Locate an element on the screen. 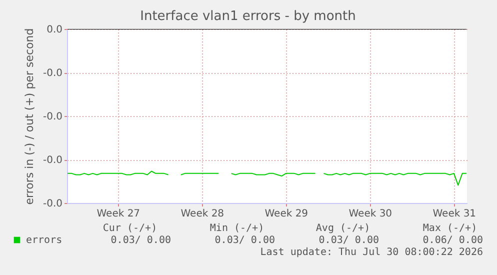 This screenshot has width=497, height=275. x-tick-label: Week 29 is located at coordinates (286, 214).